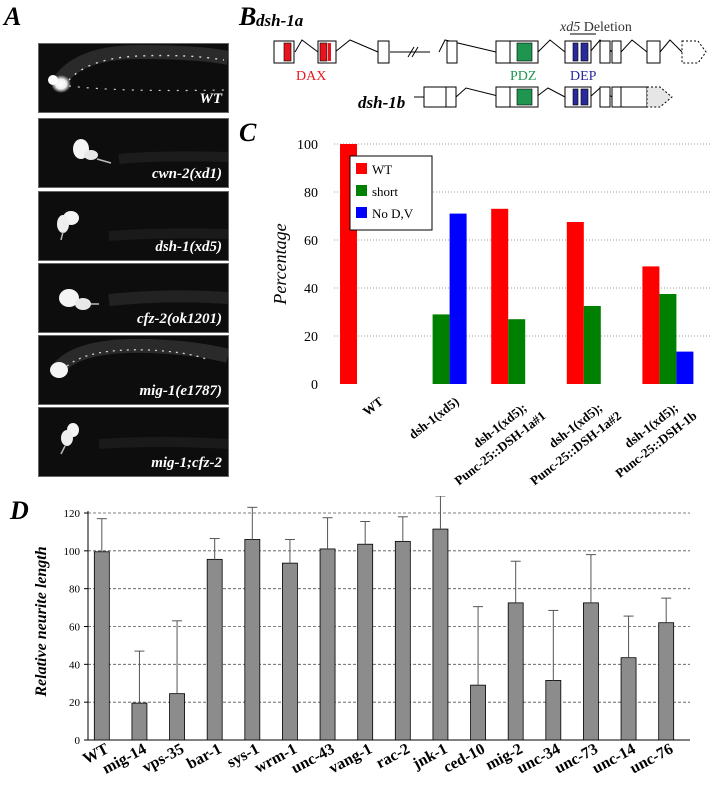 The height and width of the screenshot is (800, 715). Describe the element at coordinates (13, 16) in the screenshot. I see `panel-label-a: A` at that location.